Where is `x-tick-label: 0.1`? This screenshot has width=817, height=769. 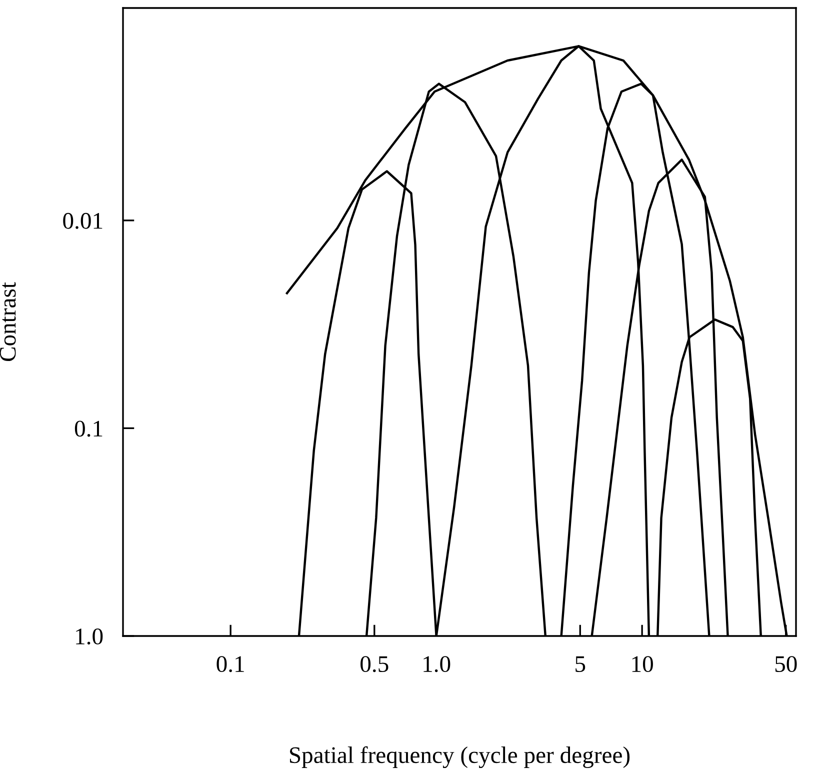
x-tick-label: 0.1 is located at coordinates (230, 664).